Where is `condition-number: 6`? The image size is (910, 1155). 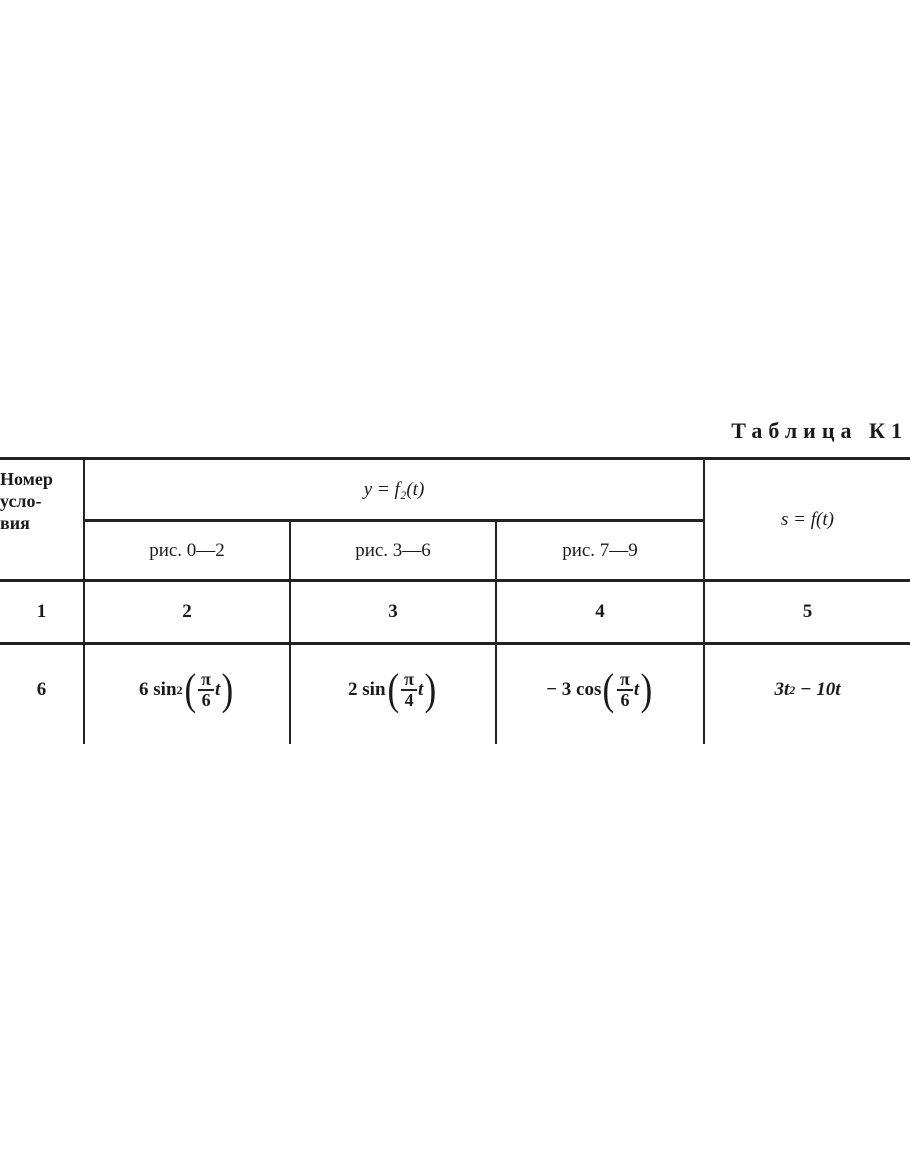
condition-number: 6 is located at coordinates (41, 689).